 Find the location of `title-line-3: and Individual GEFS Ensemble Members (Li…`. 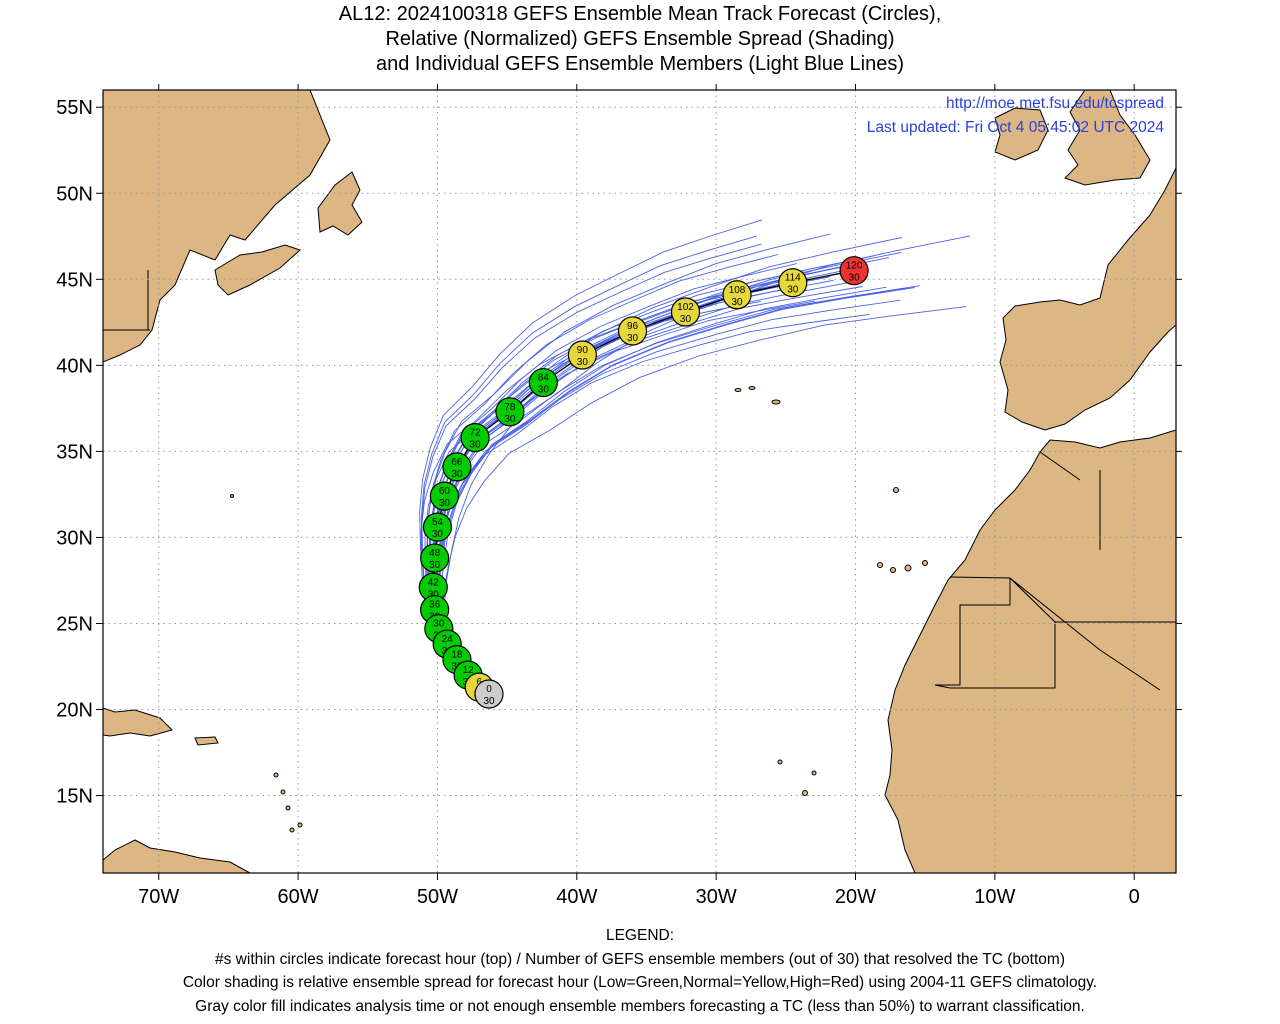

title-line-3: and Individual GEFS Ensemble Members (Li… is located at coordinates (640, 64).